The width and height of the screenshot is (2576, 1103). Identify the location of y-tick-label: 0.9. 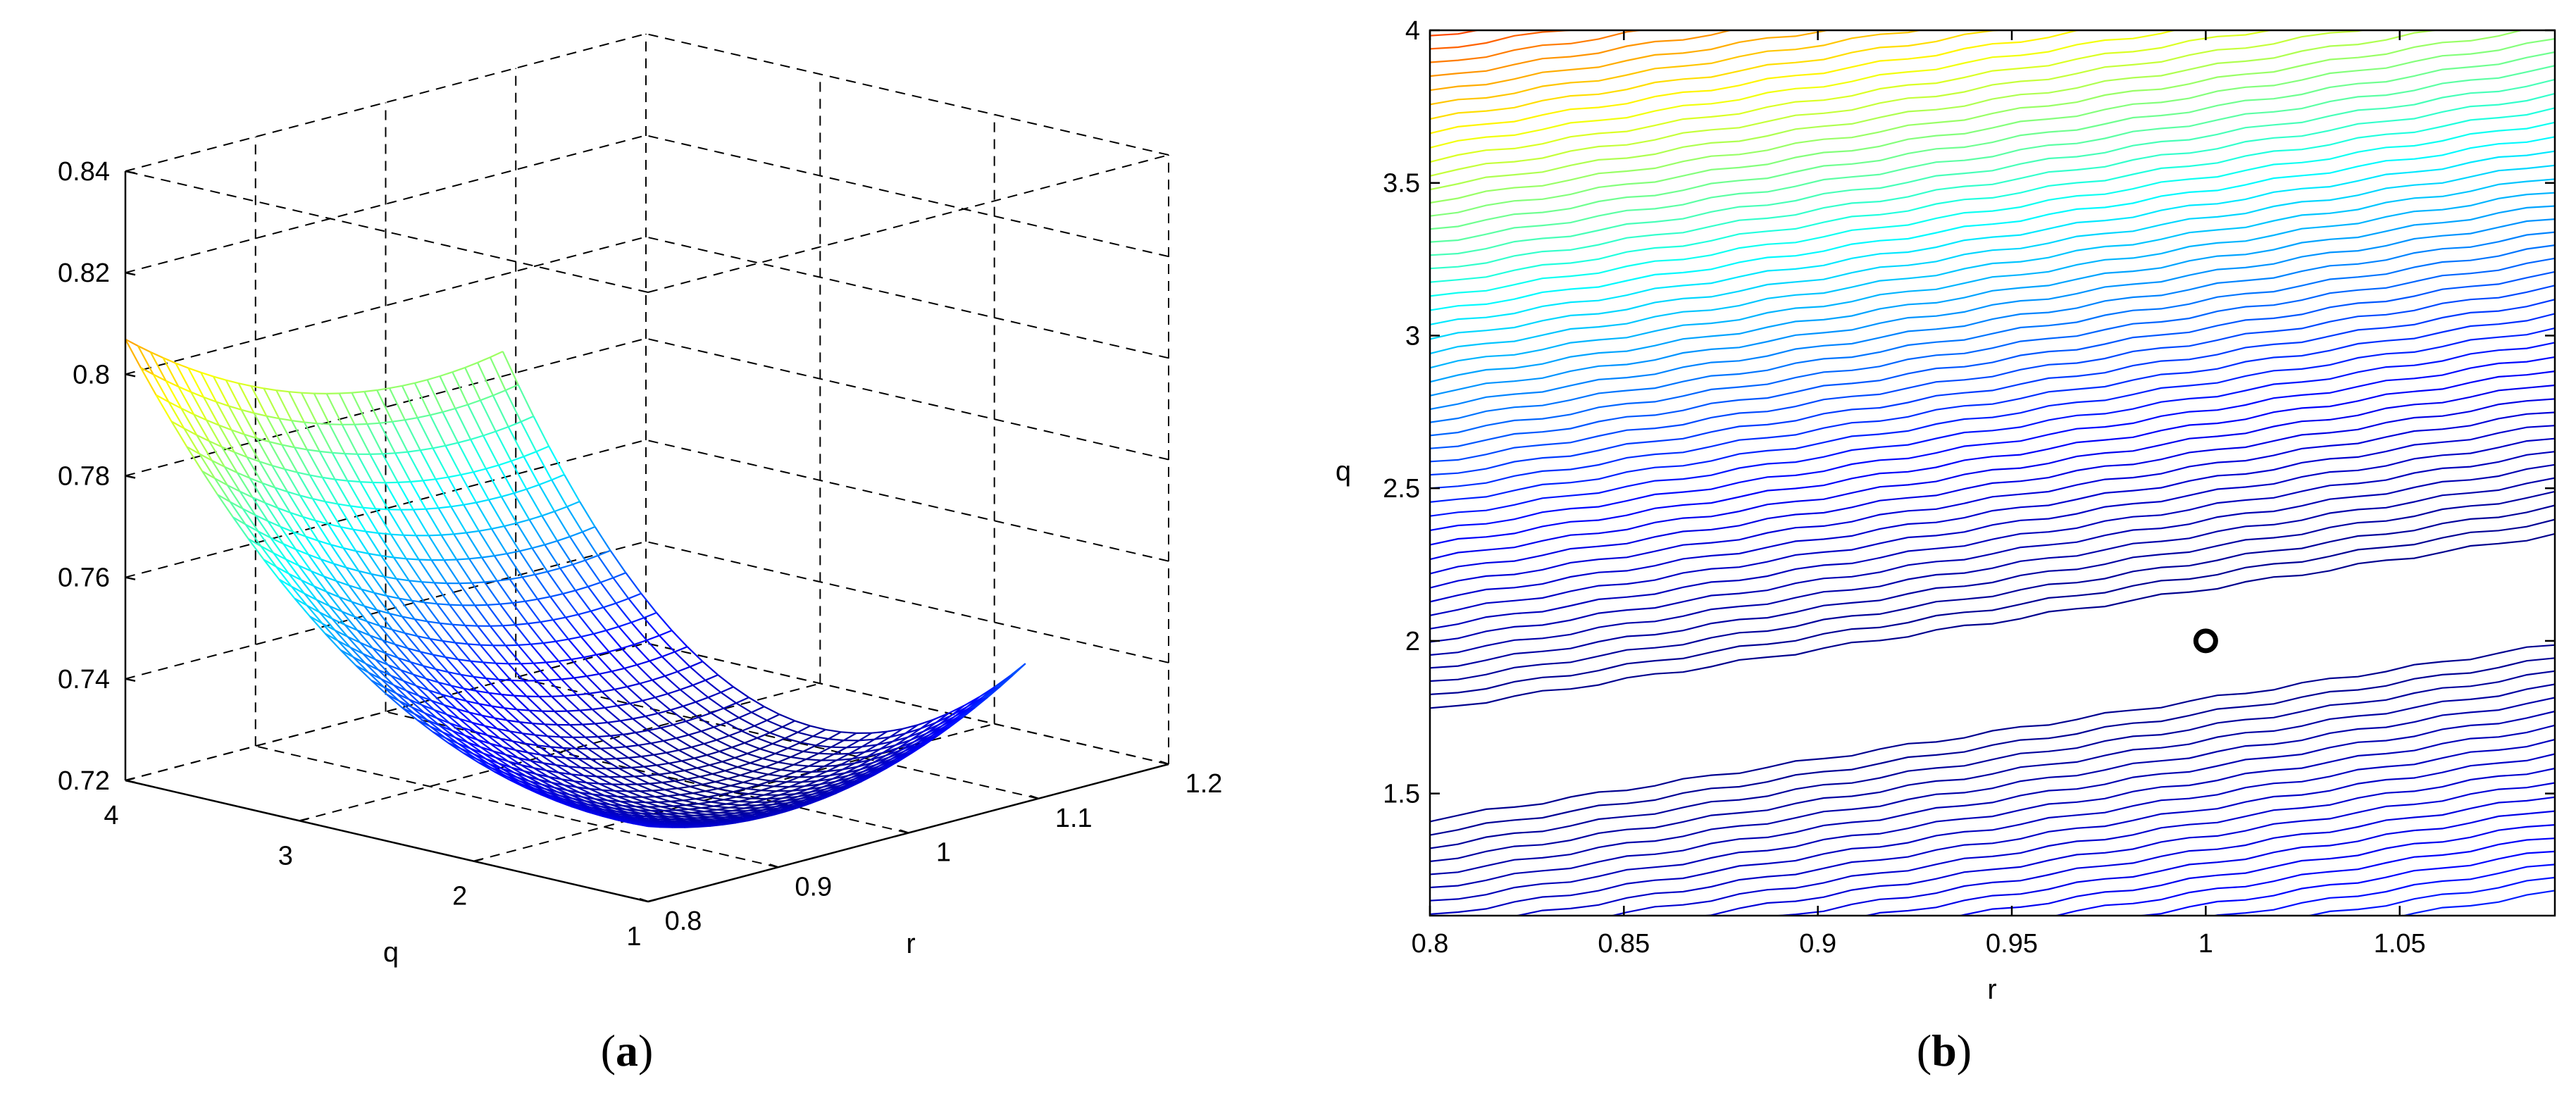
(814, 887).